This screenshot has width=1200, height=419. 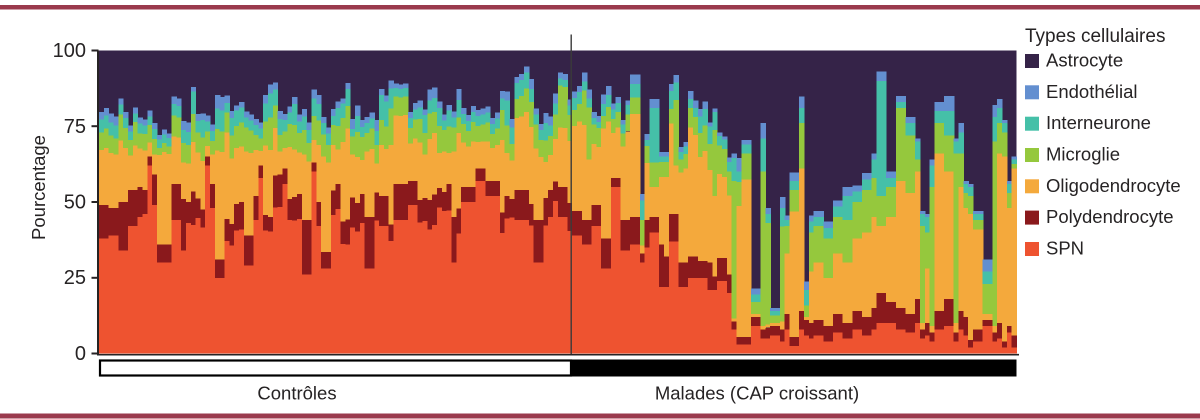 What do you see at coordinates (75, 278) in the screenshot?
I see `svg-text: 25` at bounding box center [75, 278].